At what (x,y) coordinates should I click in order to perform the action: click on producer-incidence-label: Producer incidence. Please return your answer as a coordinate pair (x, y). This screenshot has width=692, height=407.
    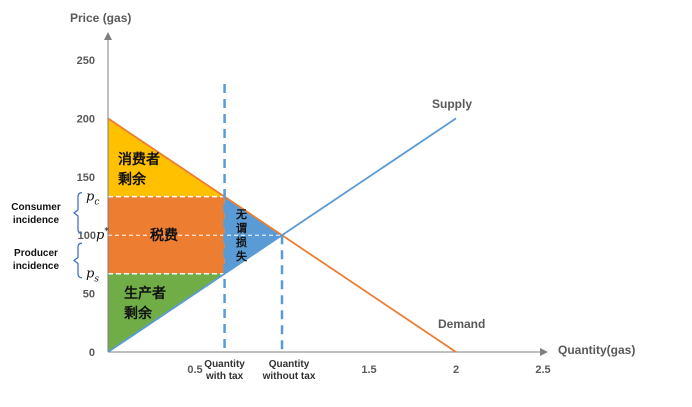
    Looking at the image, I should click on (36, 260).